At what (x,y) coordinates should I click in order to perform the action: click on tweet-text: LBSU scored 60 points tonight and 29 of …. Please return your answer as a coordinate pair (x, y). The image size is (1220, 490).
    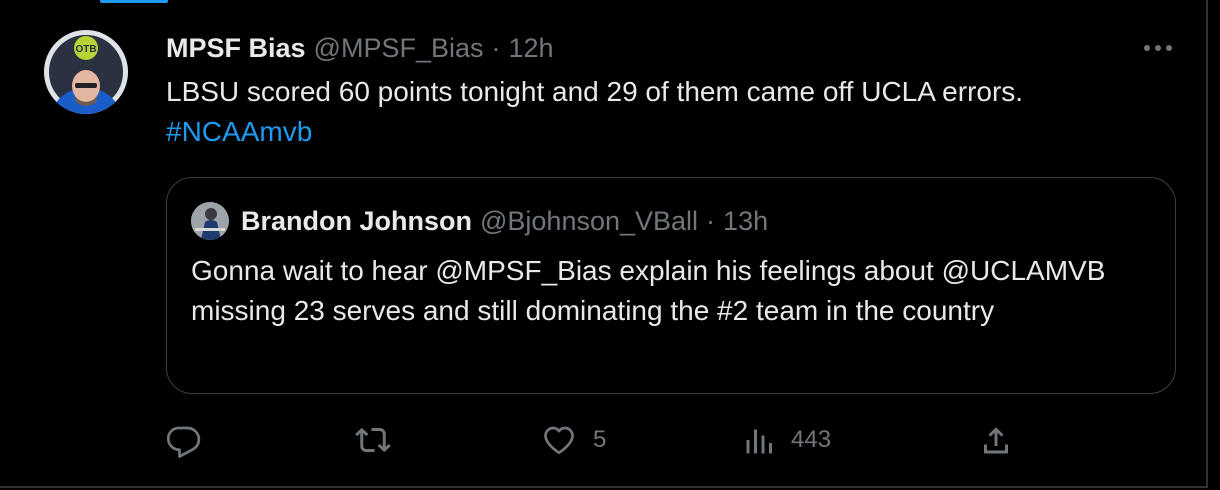
    Looking at the image, I should click on (595, 91).